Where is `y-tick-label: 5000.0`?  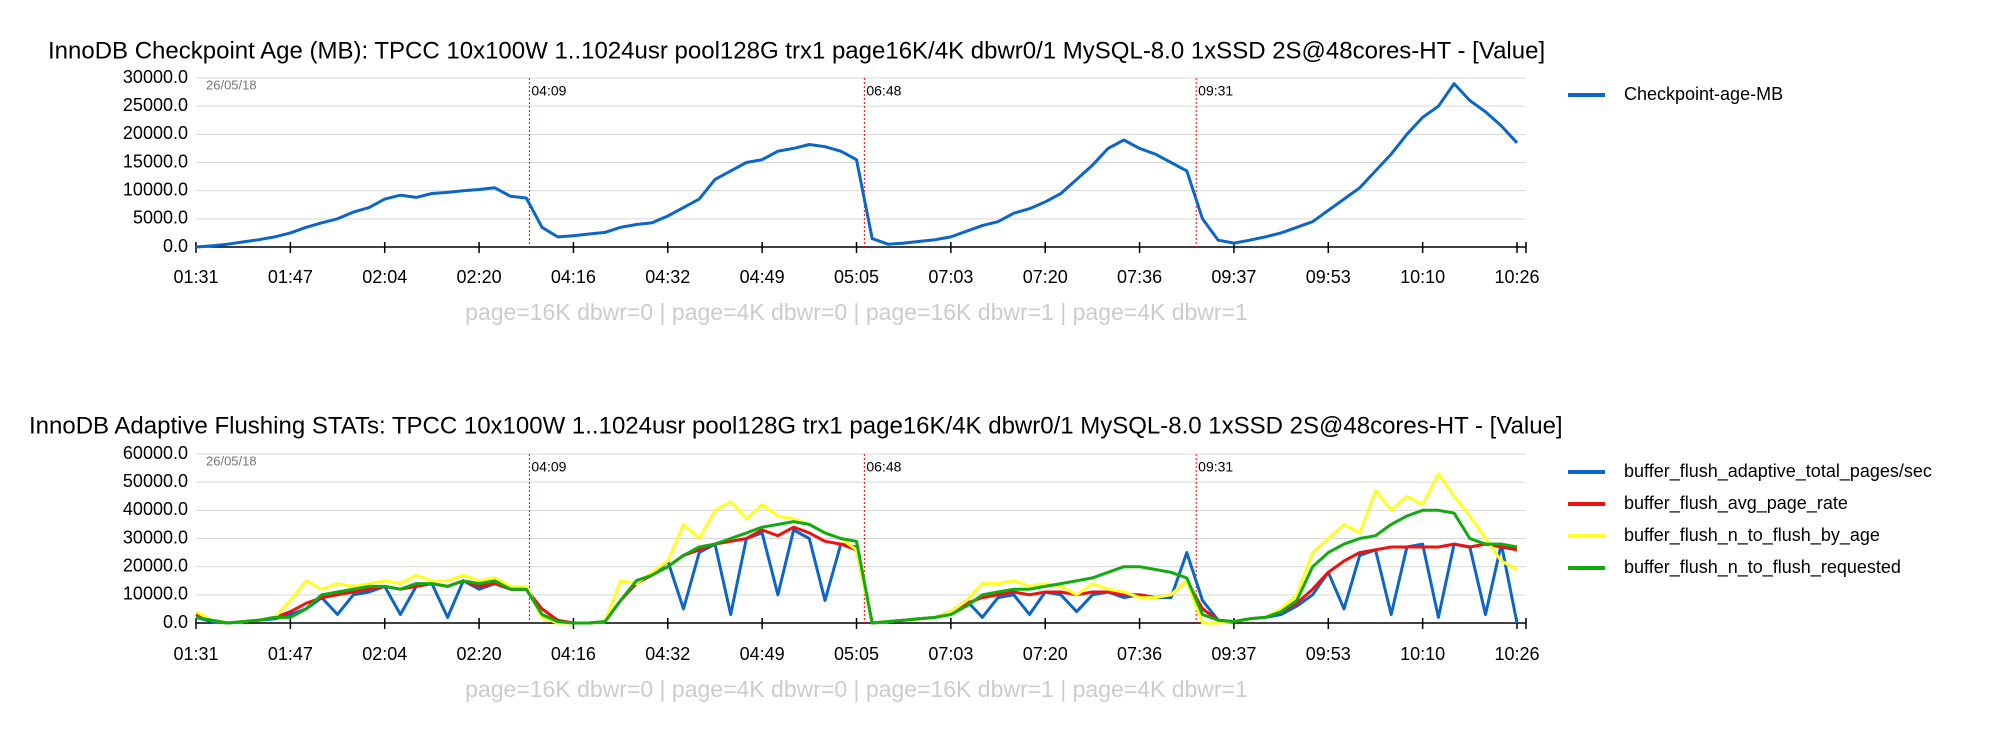 y-tick-label: 5000.0 is located at coordinates (160, 218).